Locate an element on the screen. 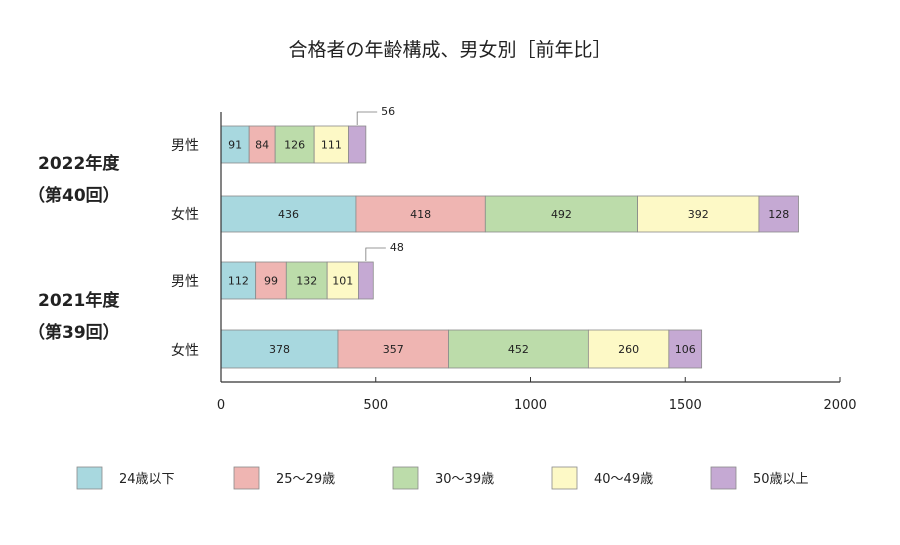 This screenshot has height=545, width=900. group-label-2021-year: 2021年度 is located at coordinates (79, 300).